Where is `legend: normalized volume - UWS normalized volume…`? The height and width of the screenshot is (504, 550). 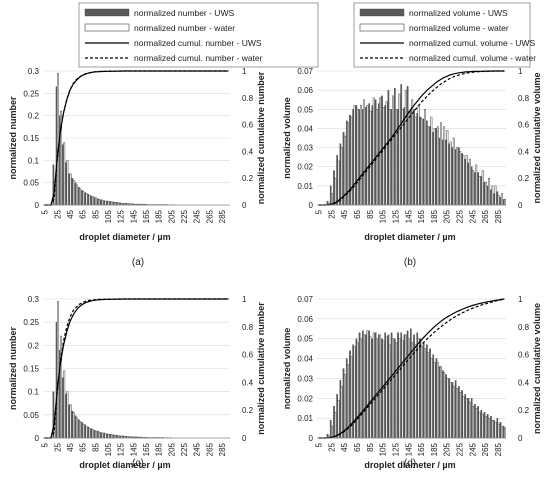 legend: normalized volume - UWS normalized volume… is located at coordinates (444, 35).